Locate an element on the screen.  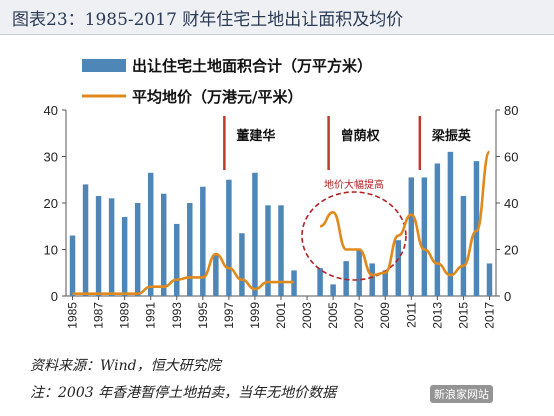
bar-2007 is located at coordinates (359, 272).